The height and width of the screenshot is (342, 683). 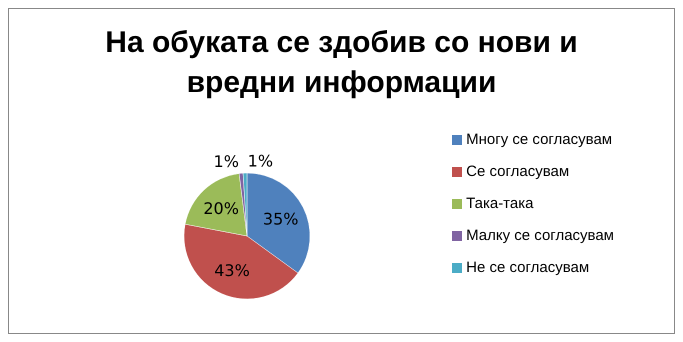 I want to click on legend-label: Не се согласувам, so click(x=528, y=267).